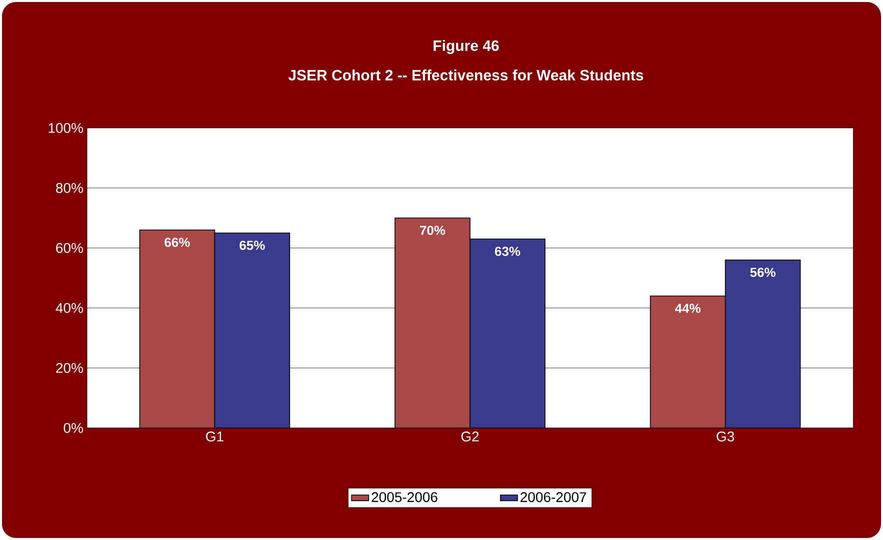 Image resolution: width=883 pixels, height=540 pixels. I want to click on y-tick-label: 0%, so click(73, 428).